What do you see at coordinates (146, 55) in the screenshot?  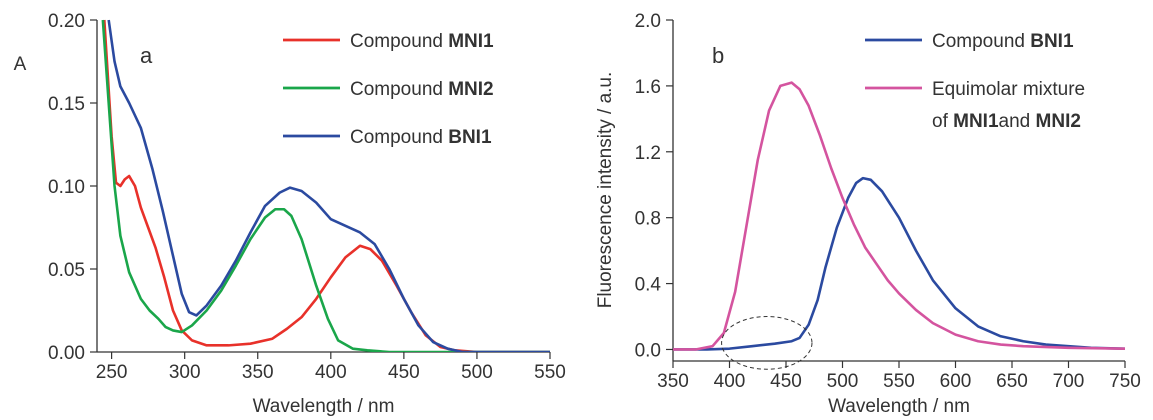 I see `panel-letter: a` at bounding box center [146, 55].